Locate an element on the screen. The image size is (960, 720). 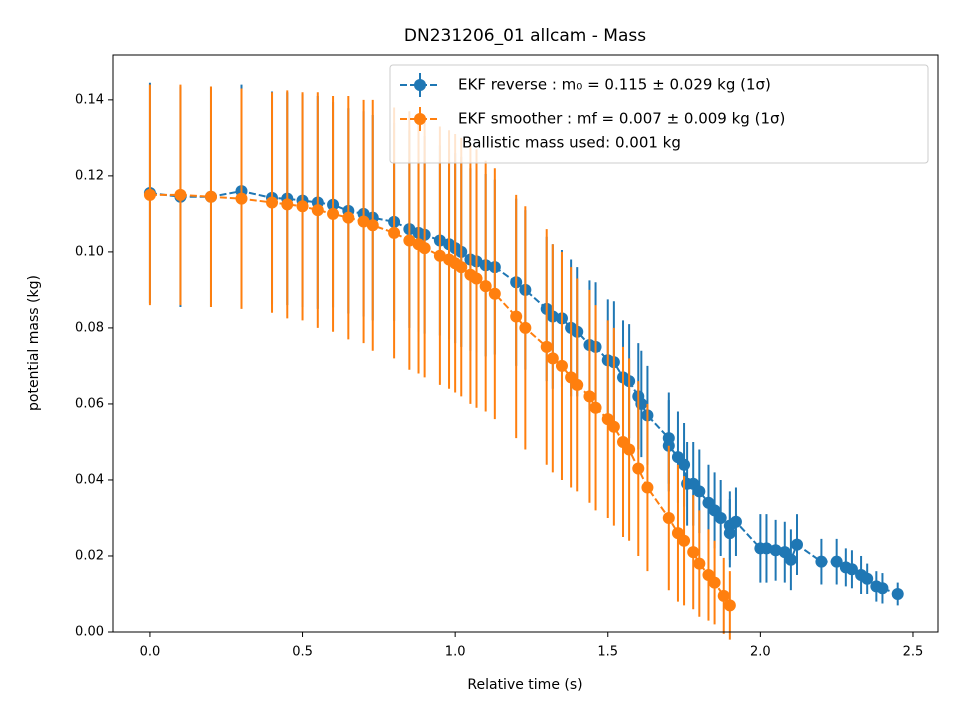
y-tick-label: 0.06 is located at coordinates (89, 403).